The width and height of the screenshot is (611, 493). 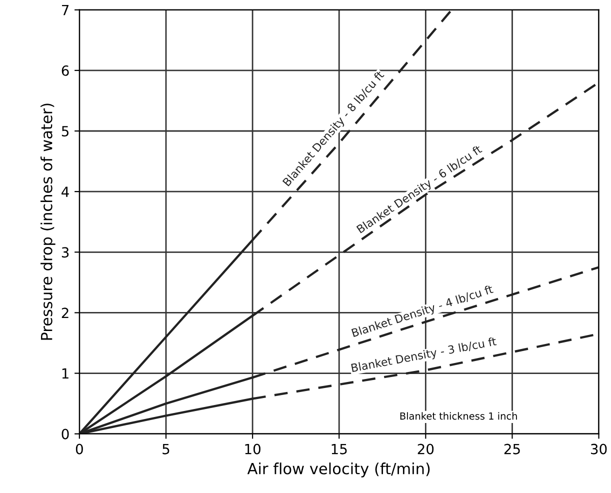 I want to click on x-tick-label: 15, so click(x=339, y=449).